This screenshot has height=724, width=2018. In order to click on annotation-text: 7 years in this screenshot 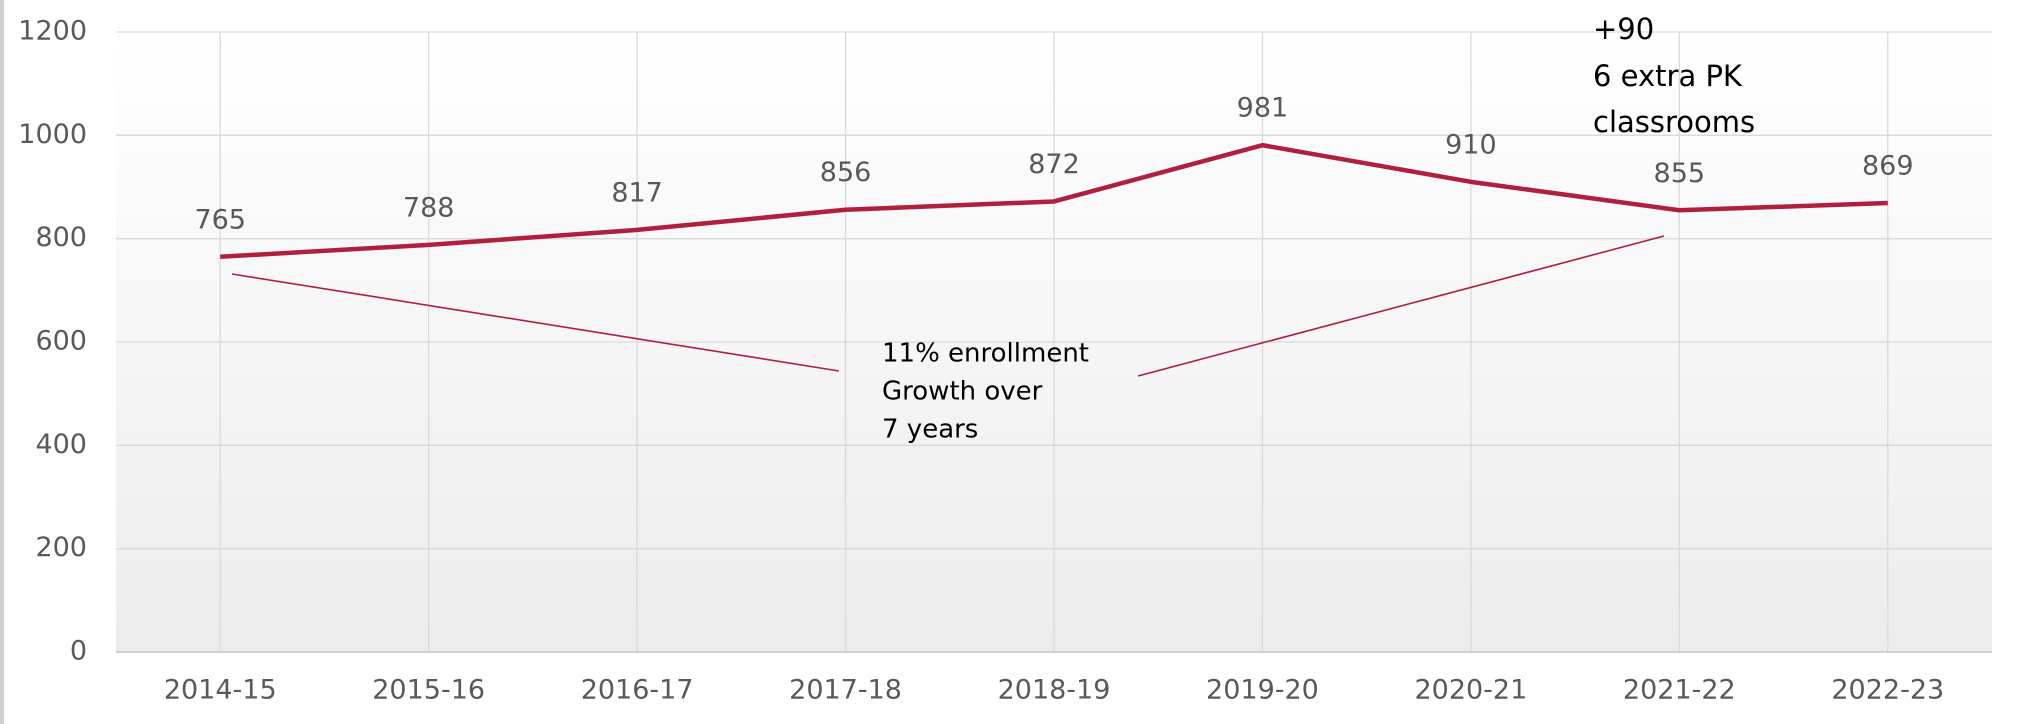, I will do `click(930, 430)`.